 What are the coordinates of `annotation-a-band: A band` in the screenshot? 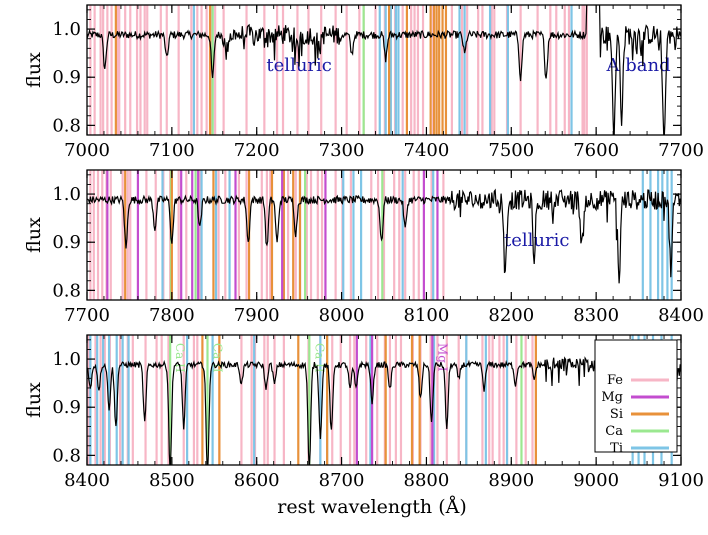 It's located at (638, 65).